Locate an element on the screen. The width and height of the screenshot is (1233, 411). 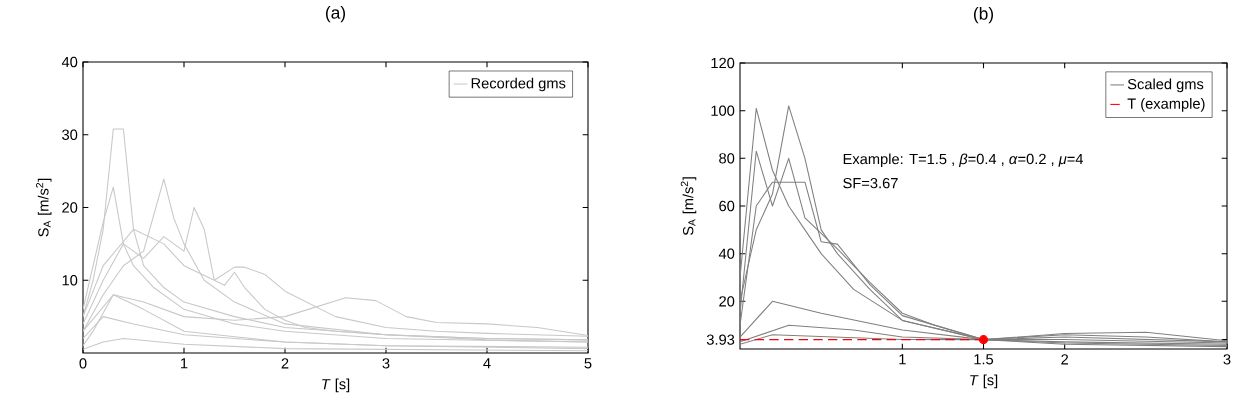
annotation: Example: T=1.5 , β=0.4 , α=0.2 , μ=4 is located at coordinates (963, 160).